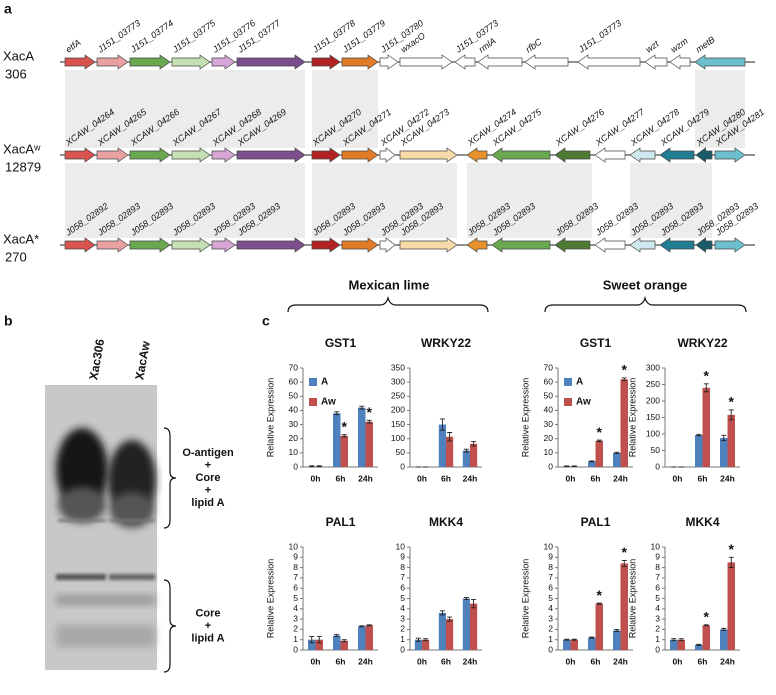 The height and width of the screenshot is (695, 776). I want to click on strain-name: XacA*, so click(21, 238).